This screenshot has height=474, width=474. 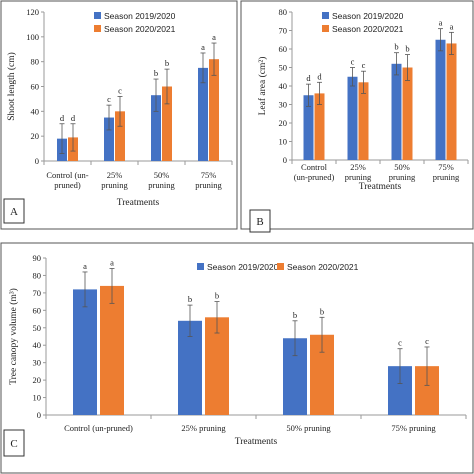 What do you see at coordinates (37, 258) in the screenshot?
I see `y-tick-label: 90` at bounding box center [37, 258].